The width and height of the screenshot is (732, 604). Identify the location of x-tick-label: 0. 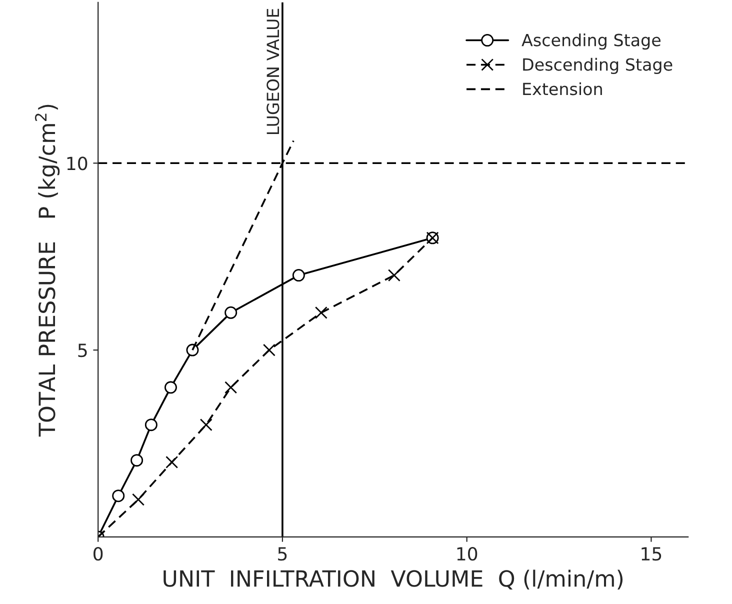
(98, 553).